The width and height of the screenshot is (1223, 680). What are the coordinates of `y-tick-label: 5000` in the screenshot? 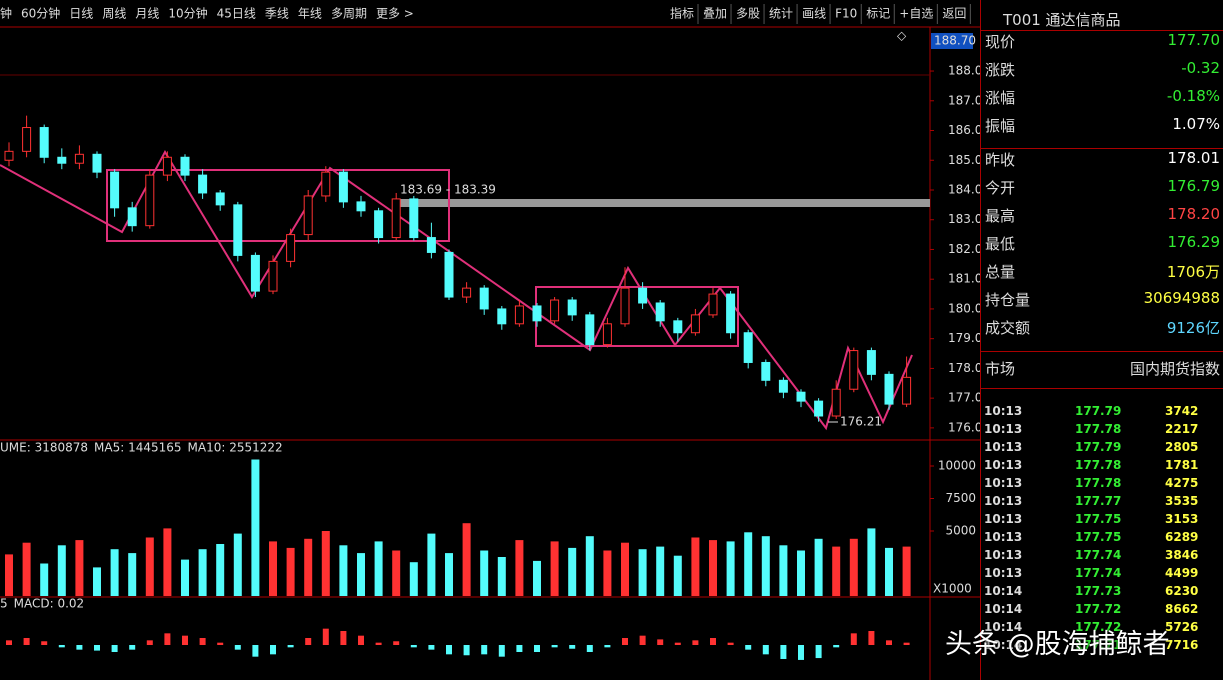 It's located at (960, 530).